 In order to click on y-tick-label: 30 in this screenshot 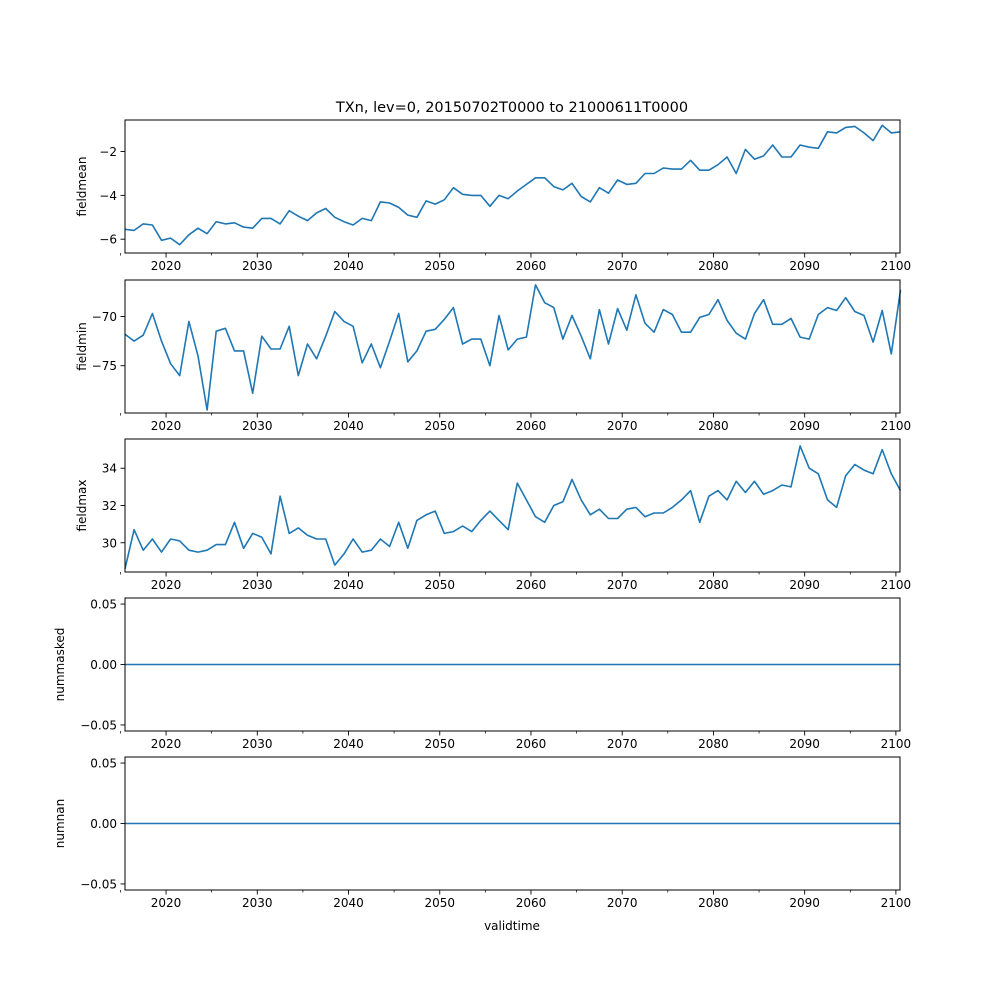, I will do `click(109, 543)`.